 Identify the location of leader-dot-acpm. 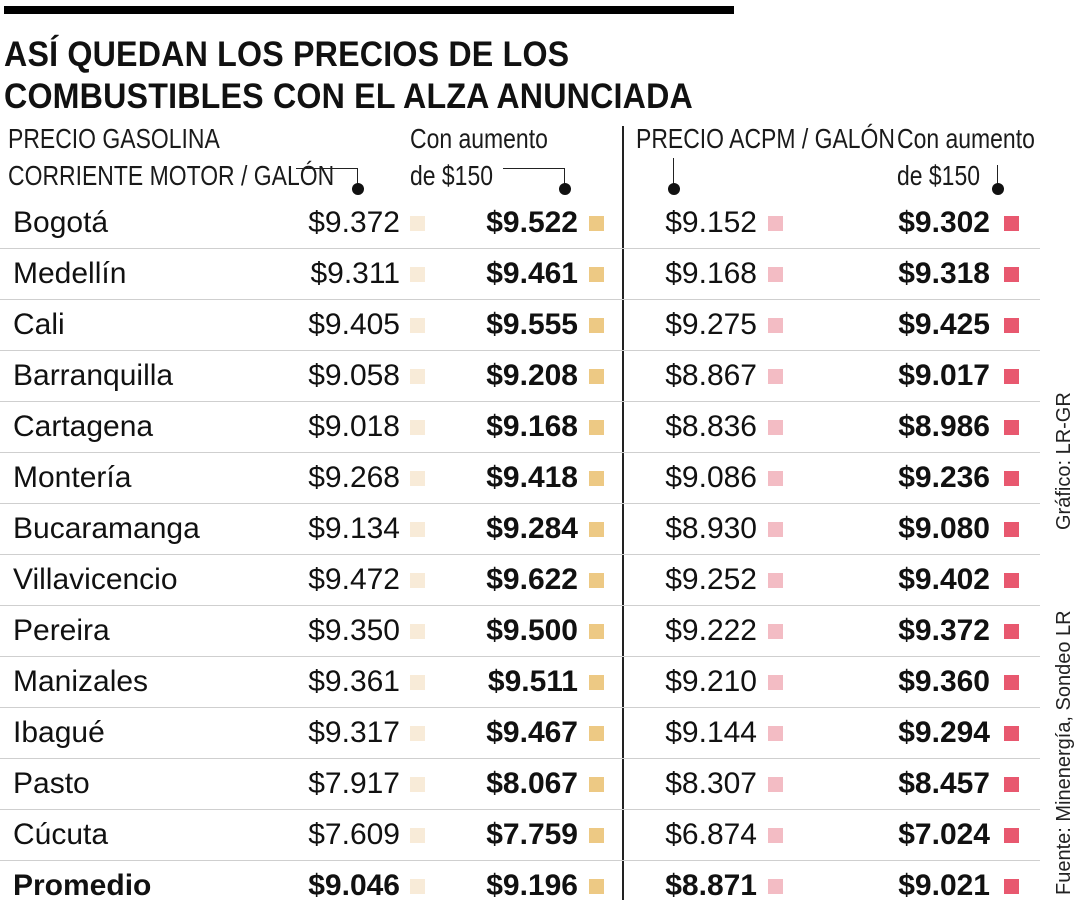
(674, 189).